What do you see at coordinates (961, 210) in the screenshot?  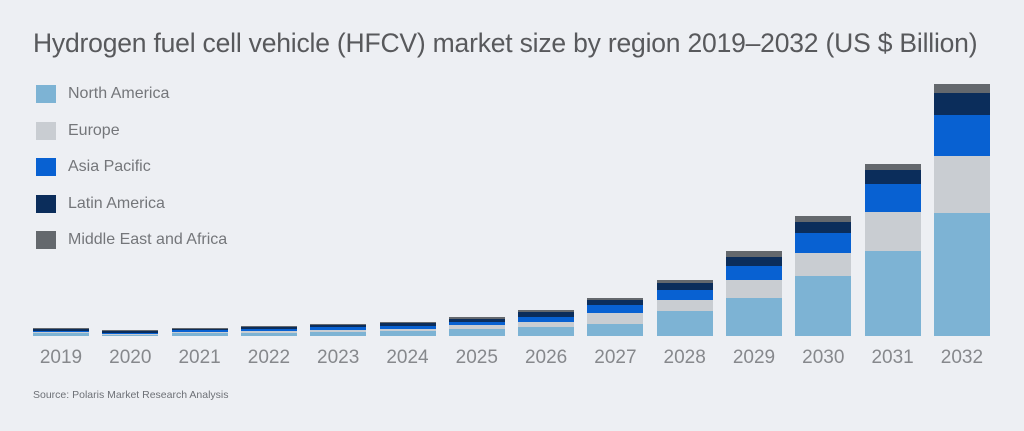 I see `bar-stack-2032` at bounding box center [961, 210].